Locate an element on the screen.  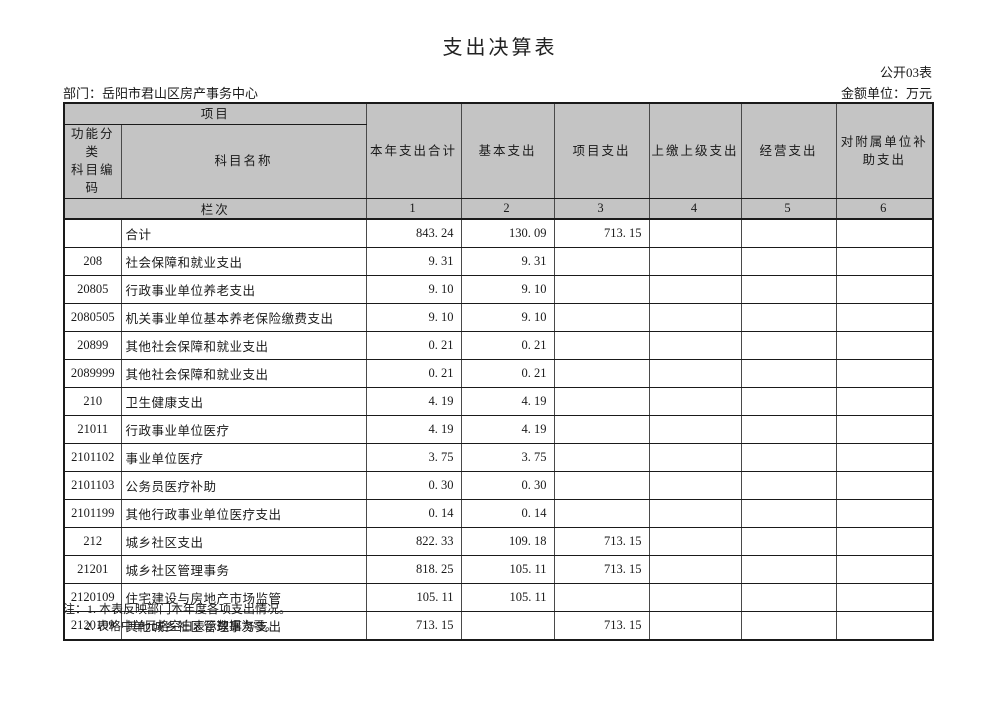
table-row: 210 卫生健康支出 4. 19 4. 19 is located at coordinates (498, 401).